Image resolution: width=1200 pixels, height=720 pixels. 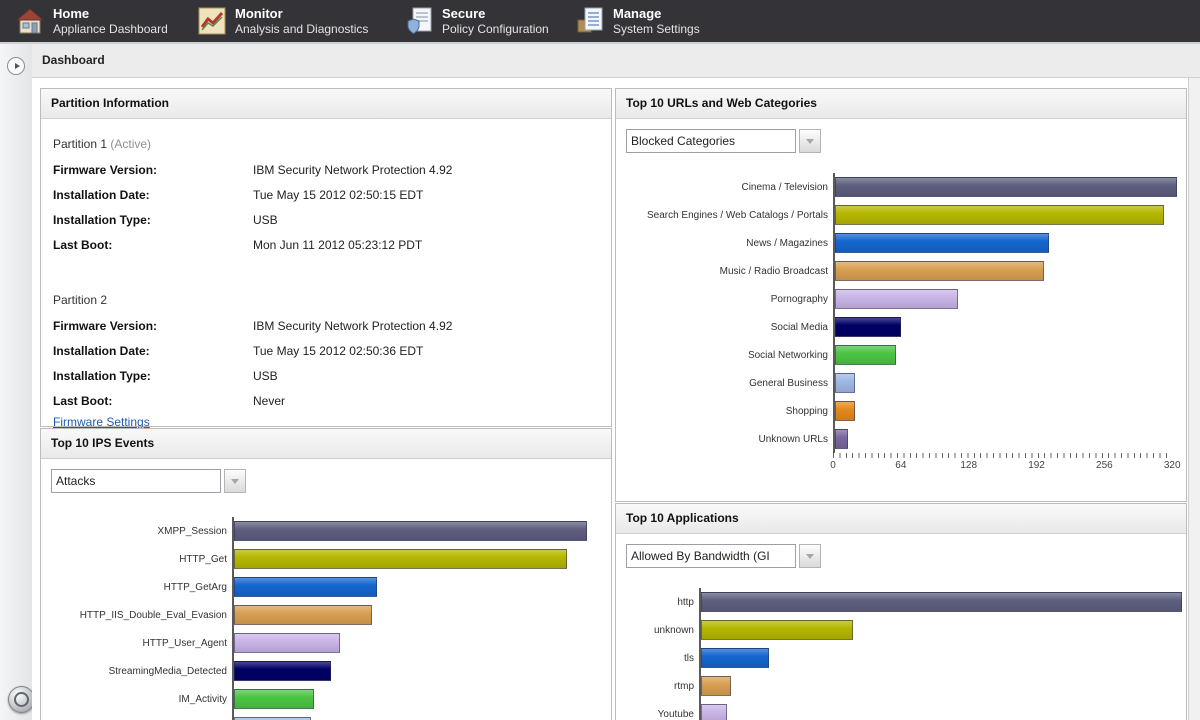 I want to click on urls-filter-value: Blocked Categories, so click(x=711, y=141).